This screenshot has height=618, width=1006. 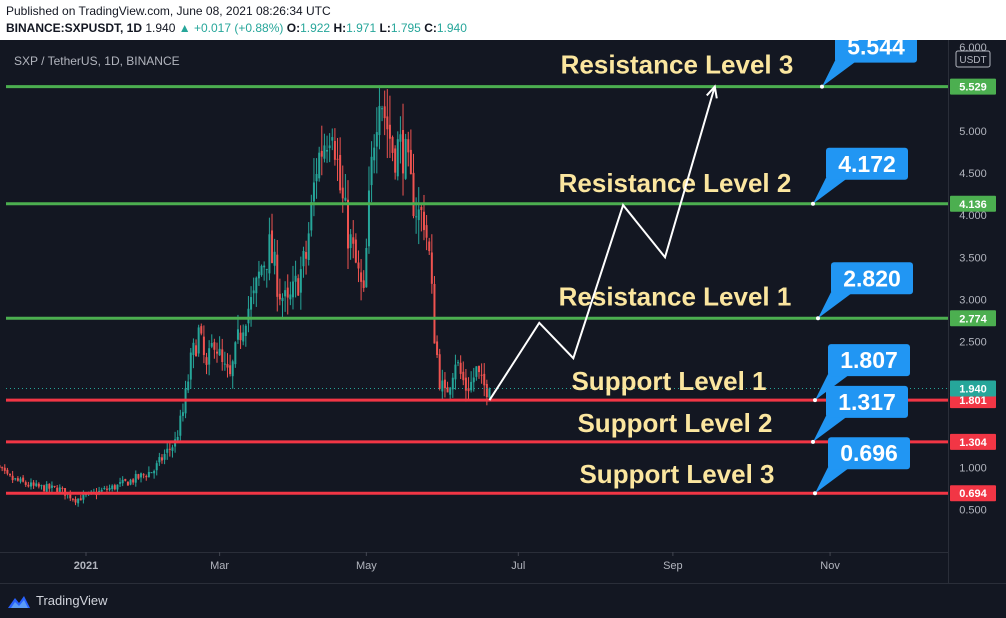 What do you see at coordinates (503, 600) in the screenshot?
I see `footer: TradingView` at bounding box center [503, 600].